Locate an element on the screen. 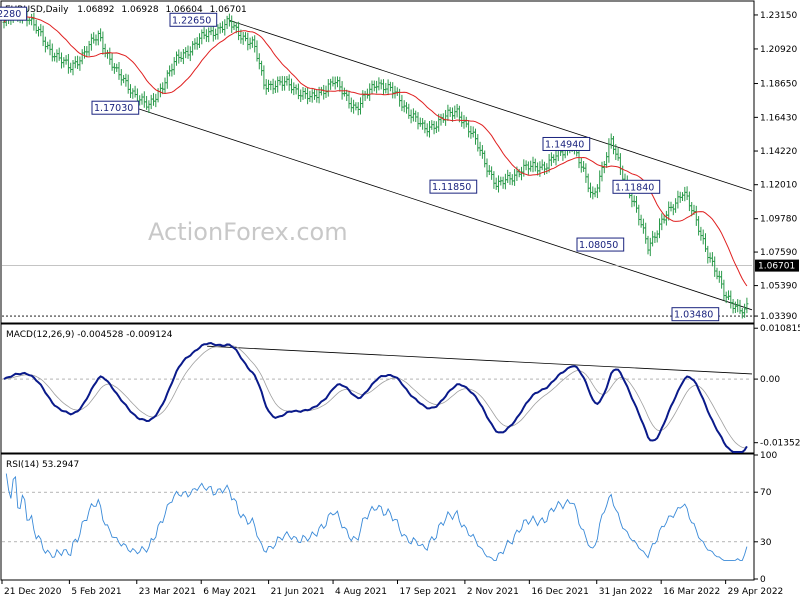 This screenshot has width=800, height=600. macd-y-tick-label: -0.01352 is located at coordinates (780, 444).